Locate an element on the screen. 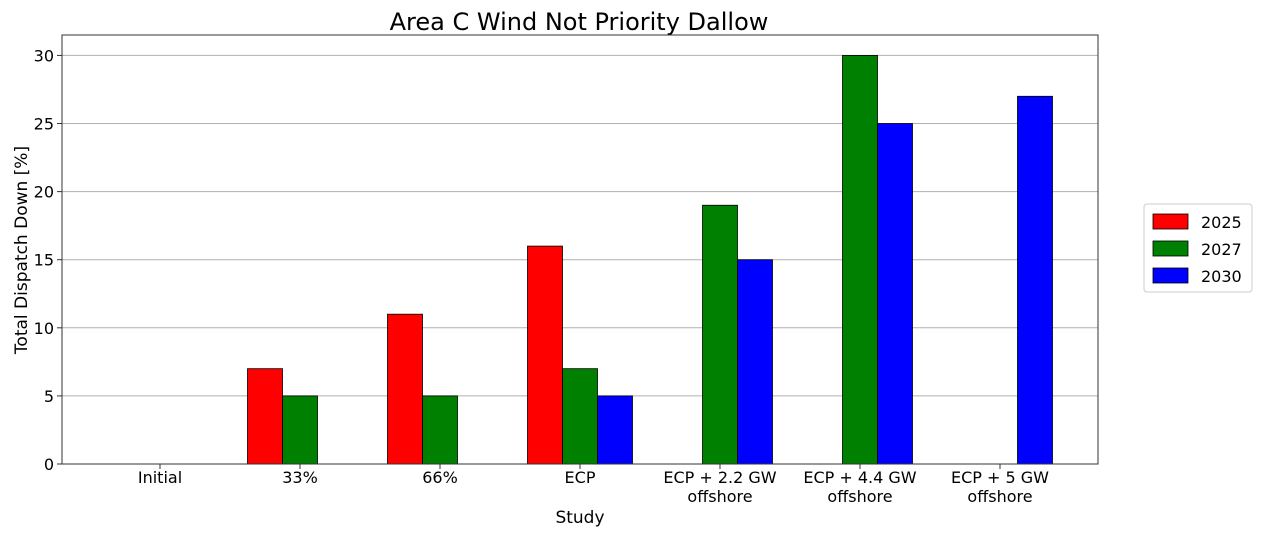  x-tick-label: Initial is located at coordinates (160, 477).